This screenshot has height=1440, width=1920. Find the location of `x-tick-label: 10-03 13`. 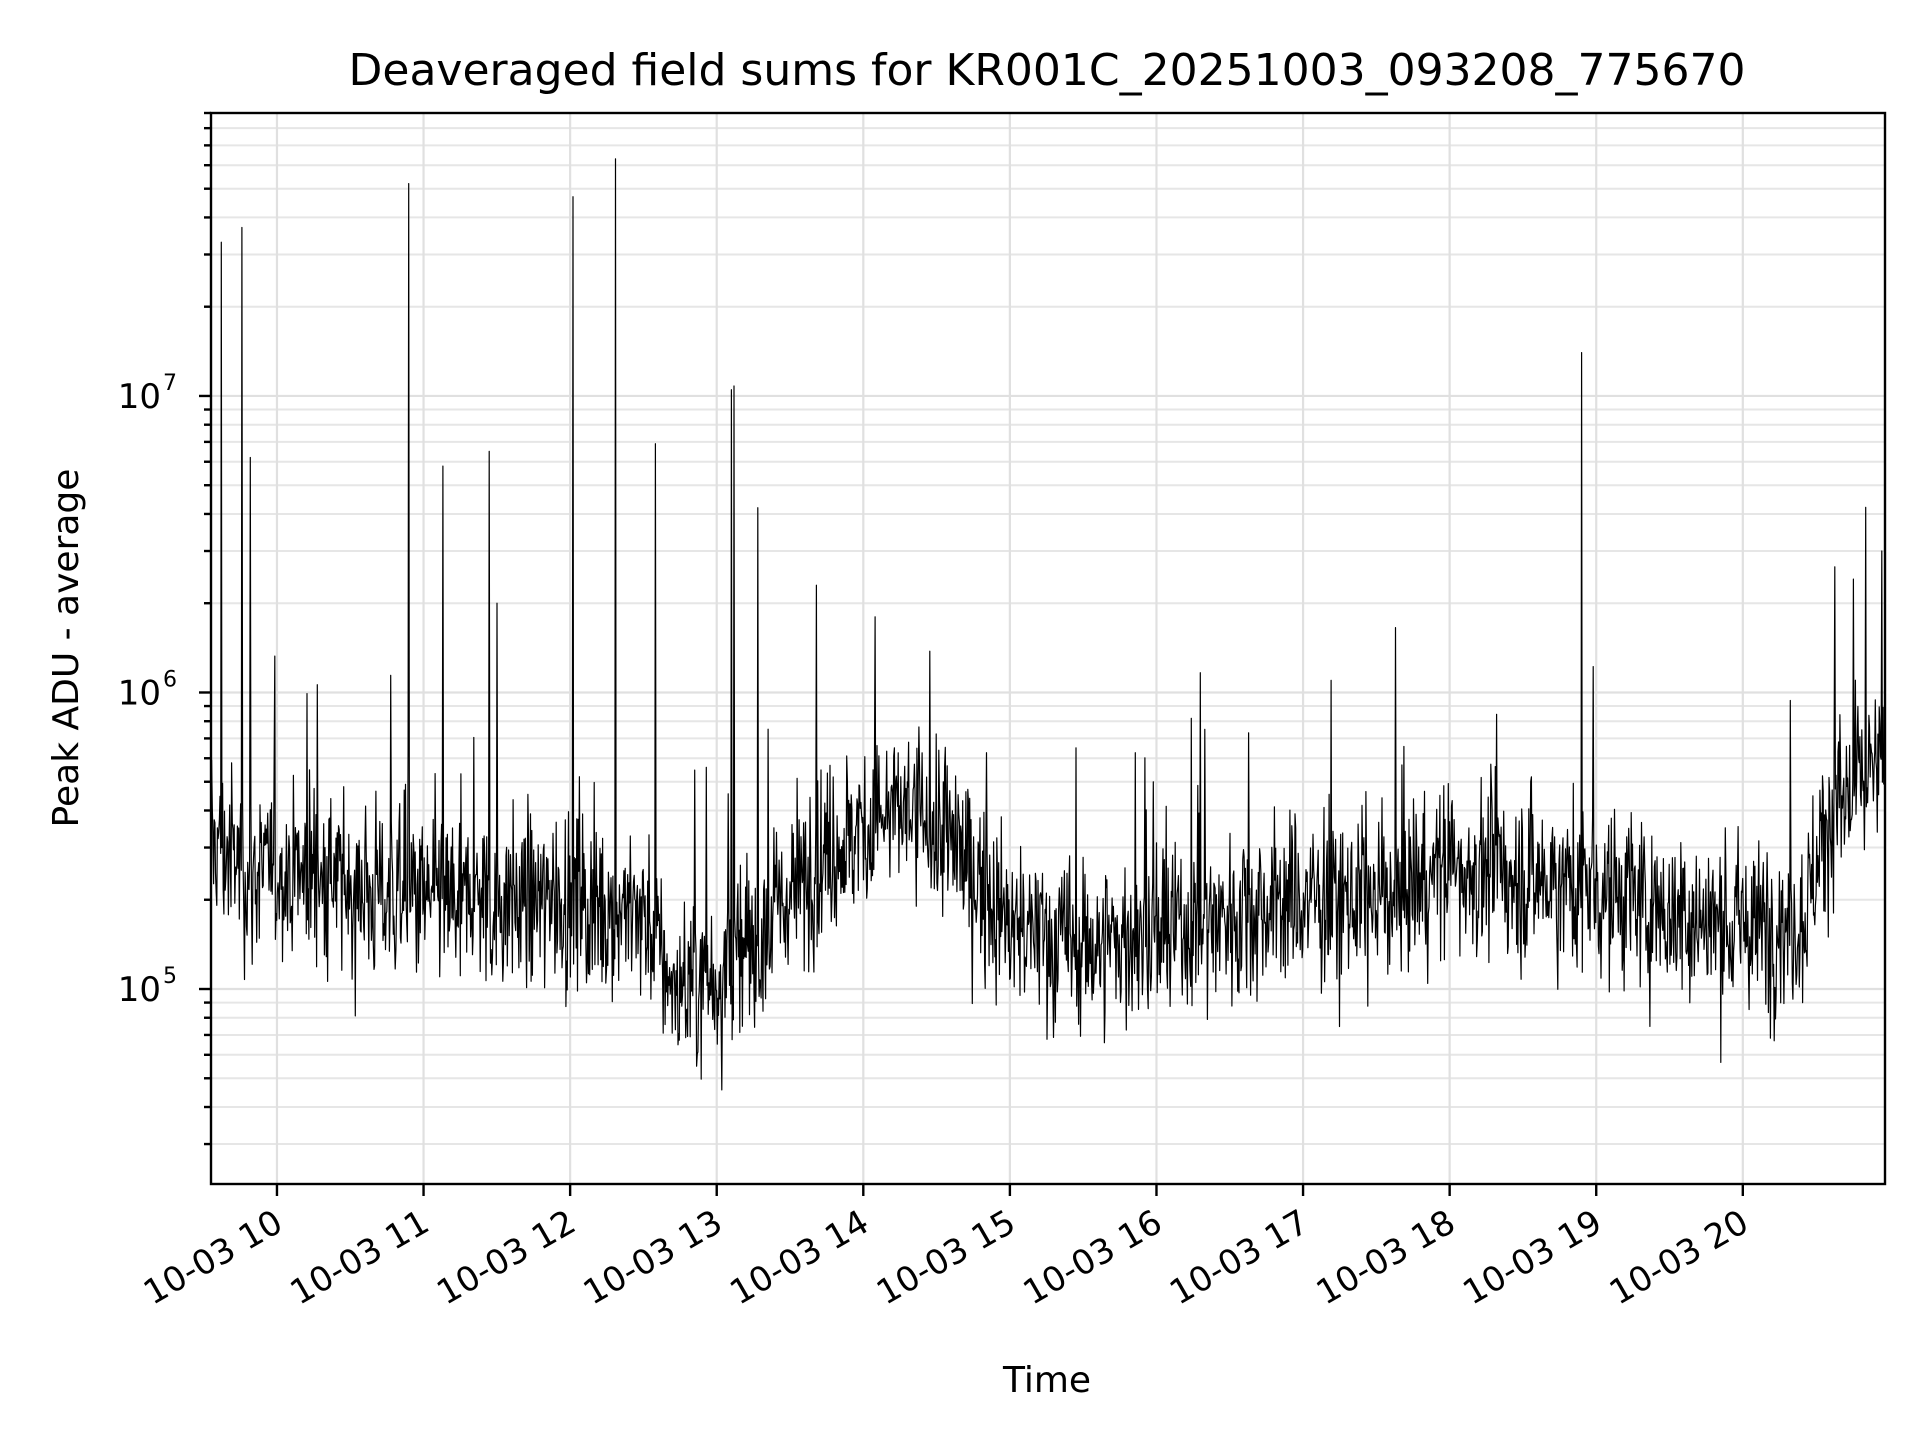

x-tick-label: 10-03 13 is located at coordinates (653, 1257).